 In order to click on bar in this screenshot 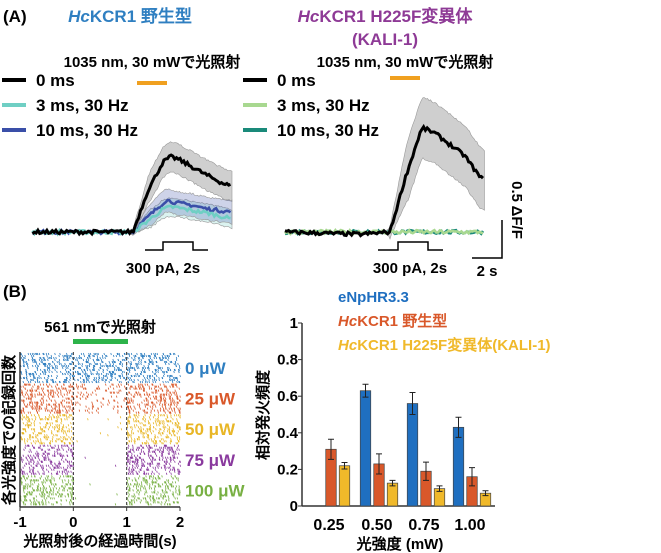, I will do `click(458, 466)`.